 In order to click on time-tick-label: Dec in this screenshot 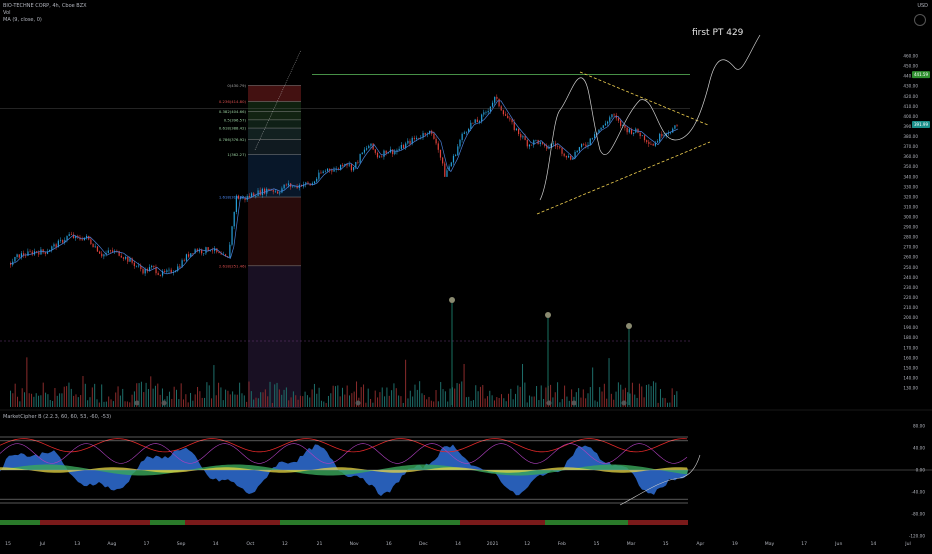, I will do `click(423, 544)`.